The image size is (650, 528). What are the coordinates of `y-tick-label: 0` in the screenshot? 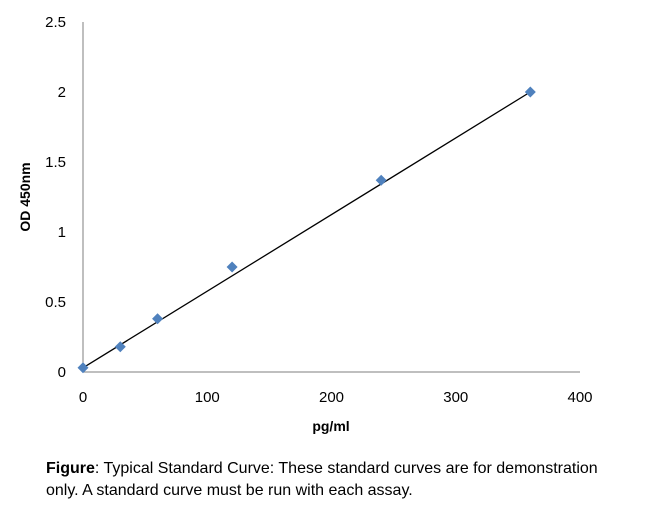 It's located at (62, 372).